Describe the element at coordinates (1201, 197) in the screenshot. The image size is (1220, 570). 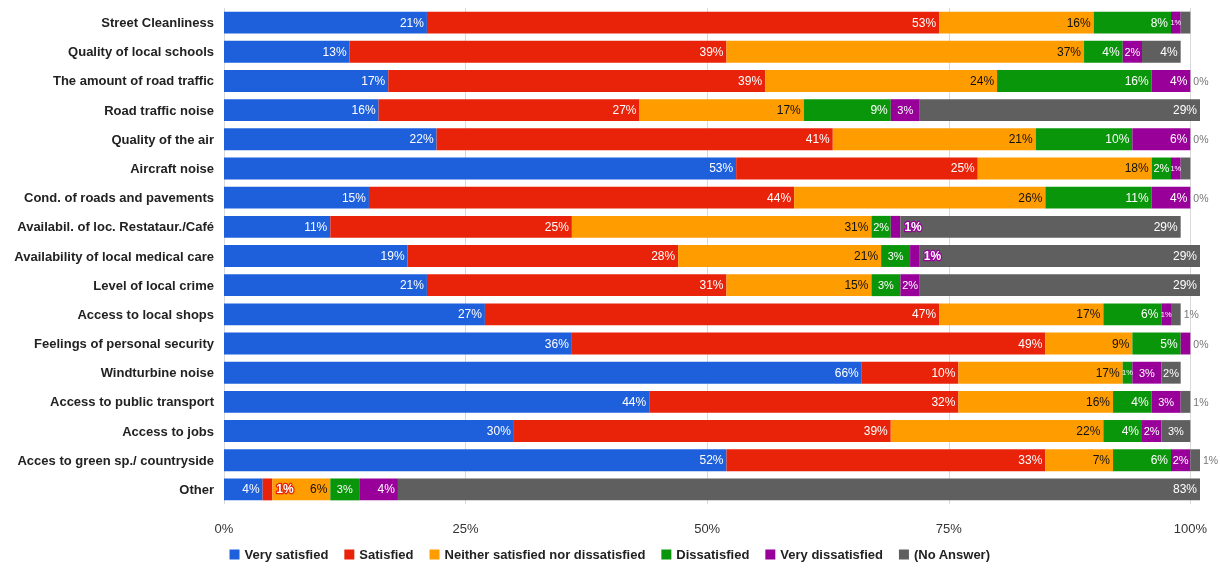
I see `data-label: 0%` at that location.